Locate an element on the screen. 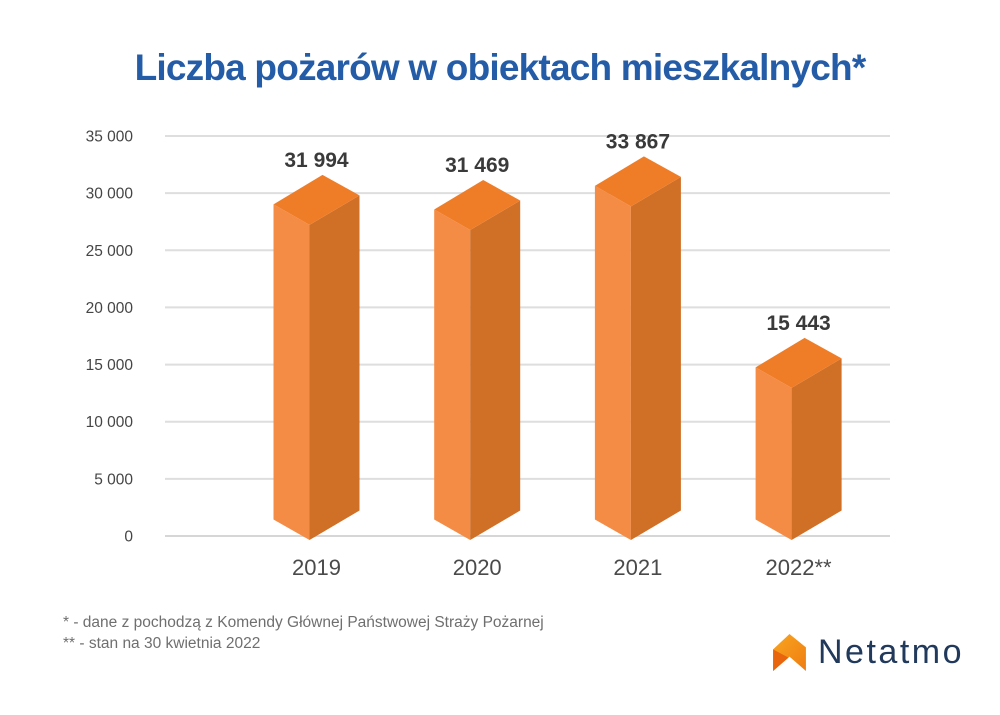 This screenshot has width=1000, height=715. y-axis-tick-label: 15 000 is located at coordinates (110, 365).